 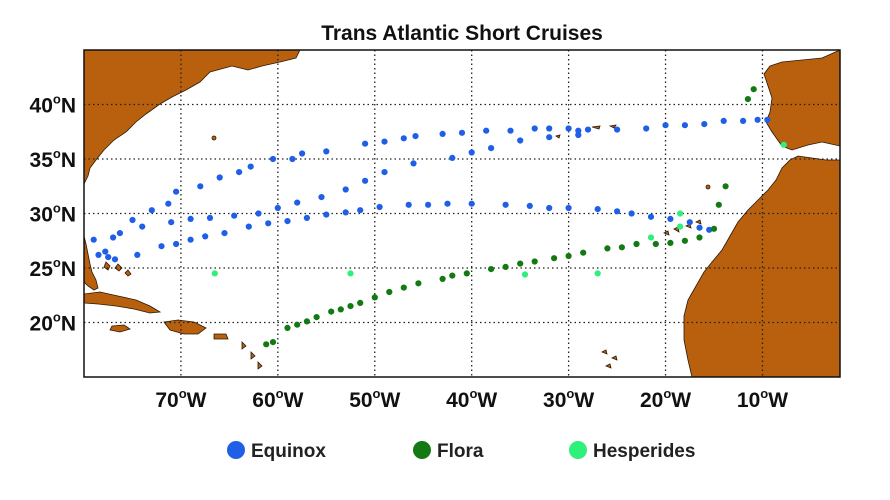 I want to click on x-tick-label: 40oW, so click(x=471, y=399).